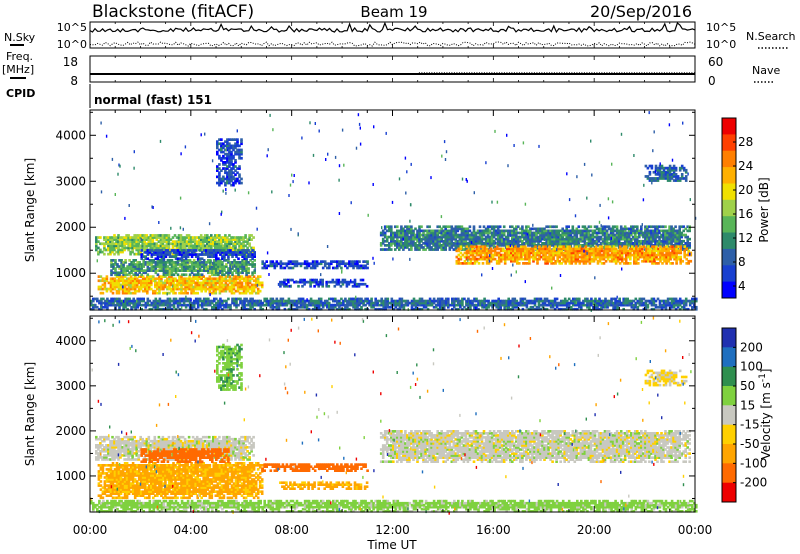  I want to click on freq-tick-left-bottom: 8, so click(74, 81).